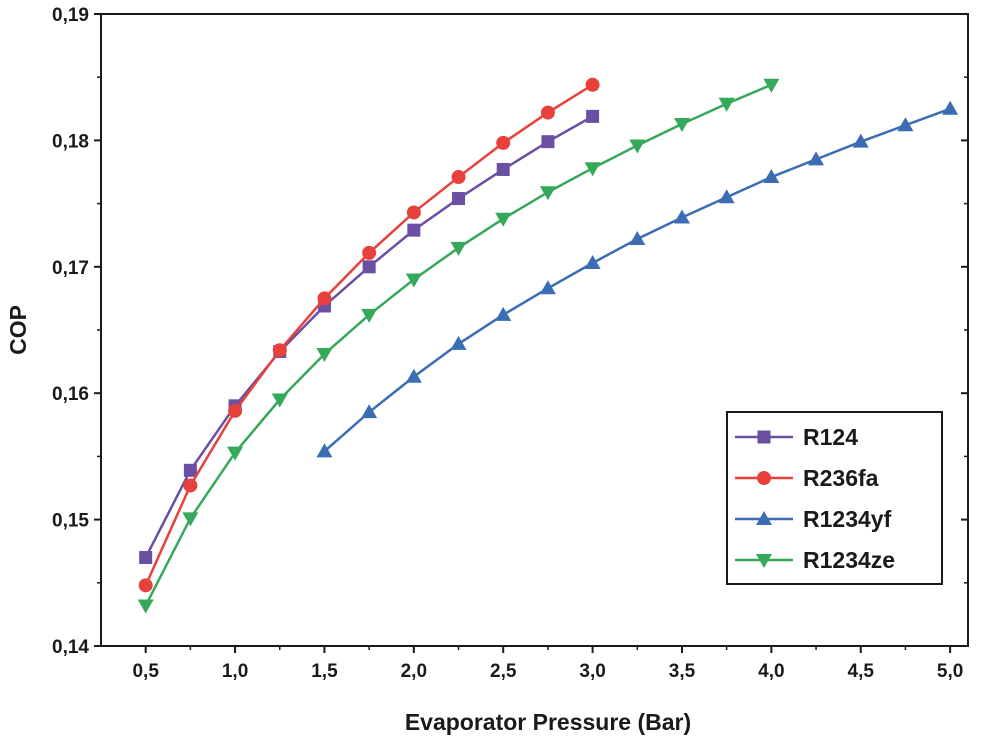  I want to click on legend-item-r236fa: R236fa, so click(807, 478).